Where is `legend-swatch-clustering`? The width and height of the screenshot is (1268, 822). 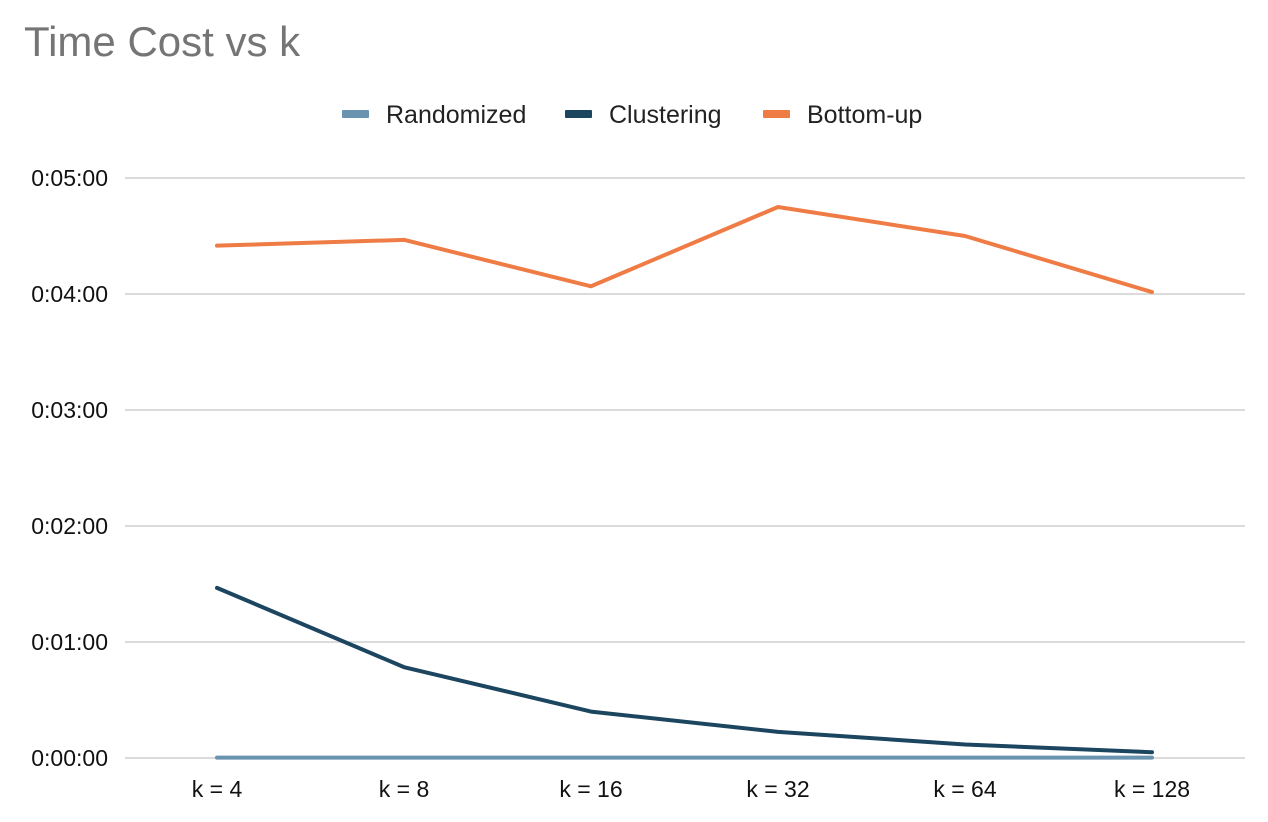 legend-swatch-clustering is located at coordinates (578, 114).